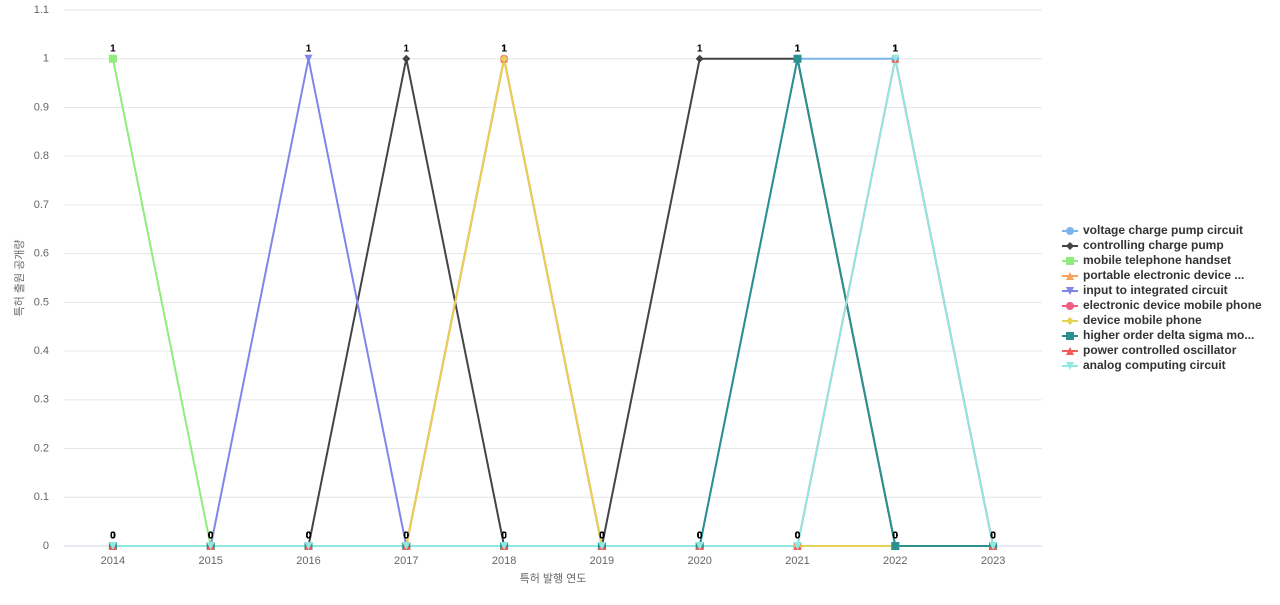  What do you see at coordinates (553, 578) in the screenshot?
I see `x-axis-title: 특허 발행 연도` at bounding box center [553, 578].